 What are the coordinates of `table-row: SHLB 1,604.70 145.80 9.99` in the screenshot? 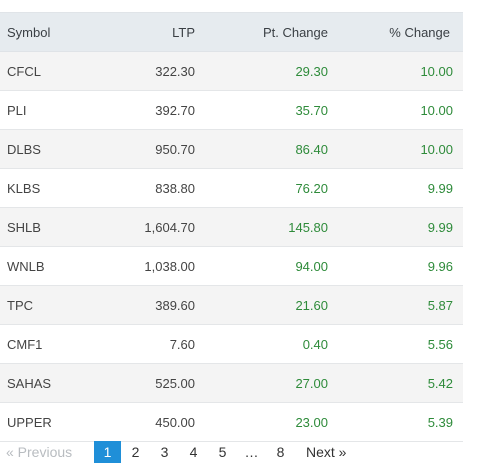 It's located at (231, 227).